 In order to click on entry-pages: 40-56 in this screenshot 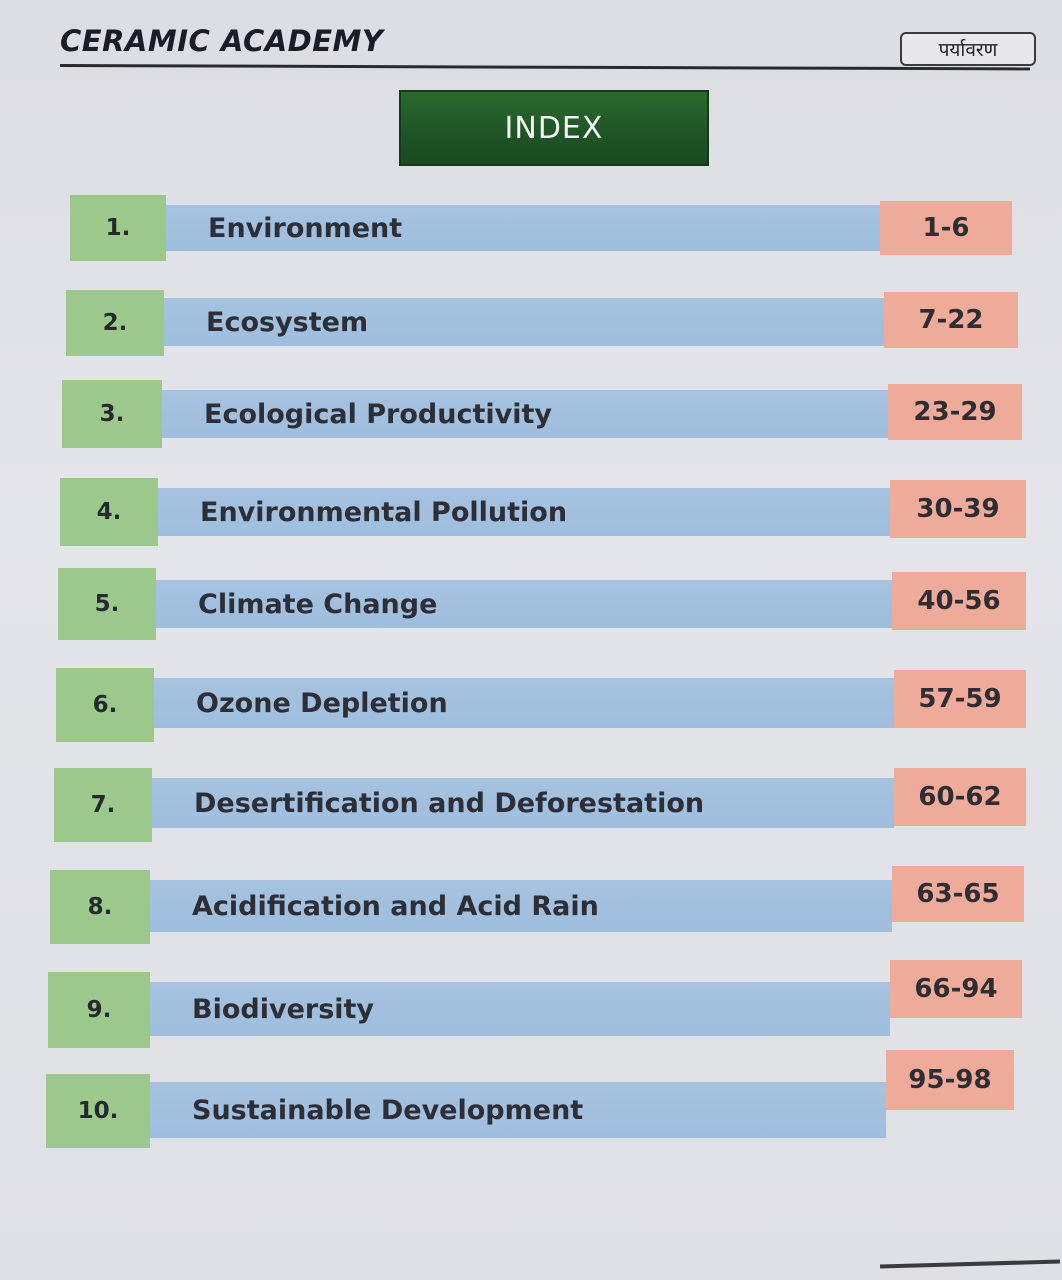, I will do `click(959, 601)`.